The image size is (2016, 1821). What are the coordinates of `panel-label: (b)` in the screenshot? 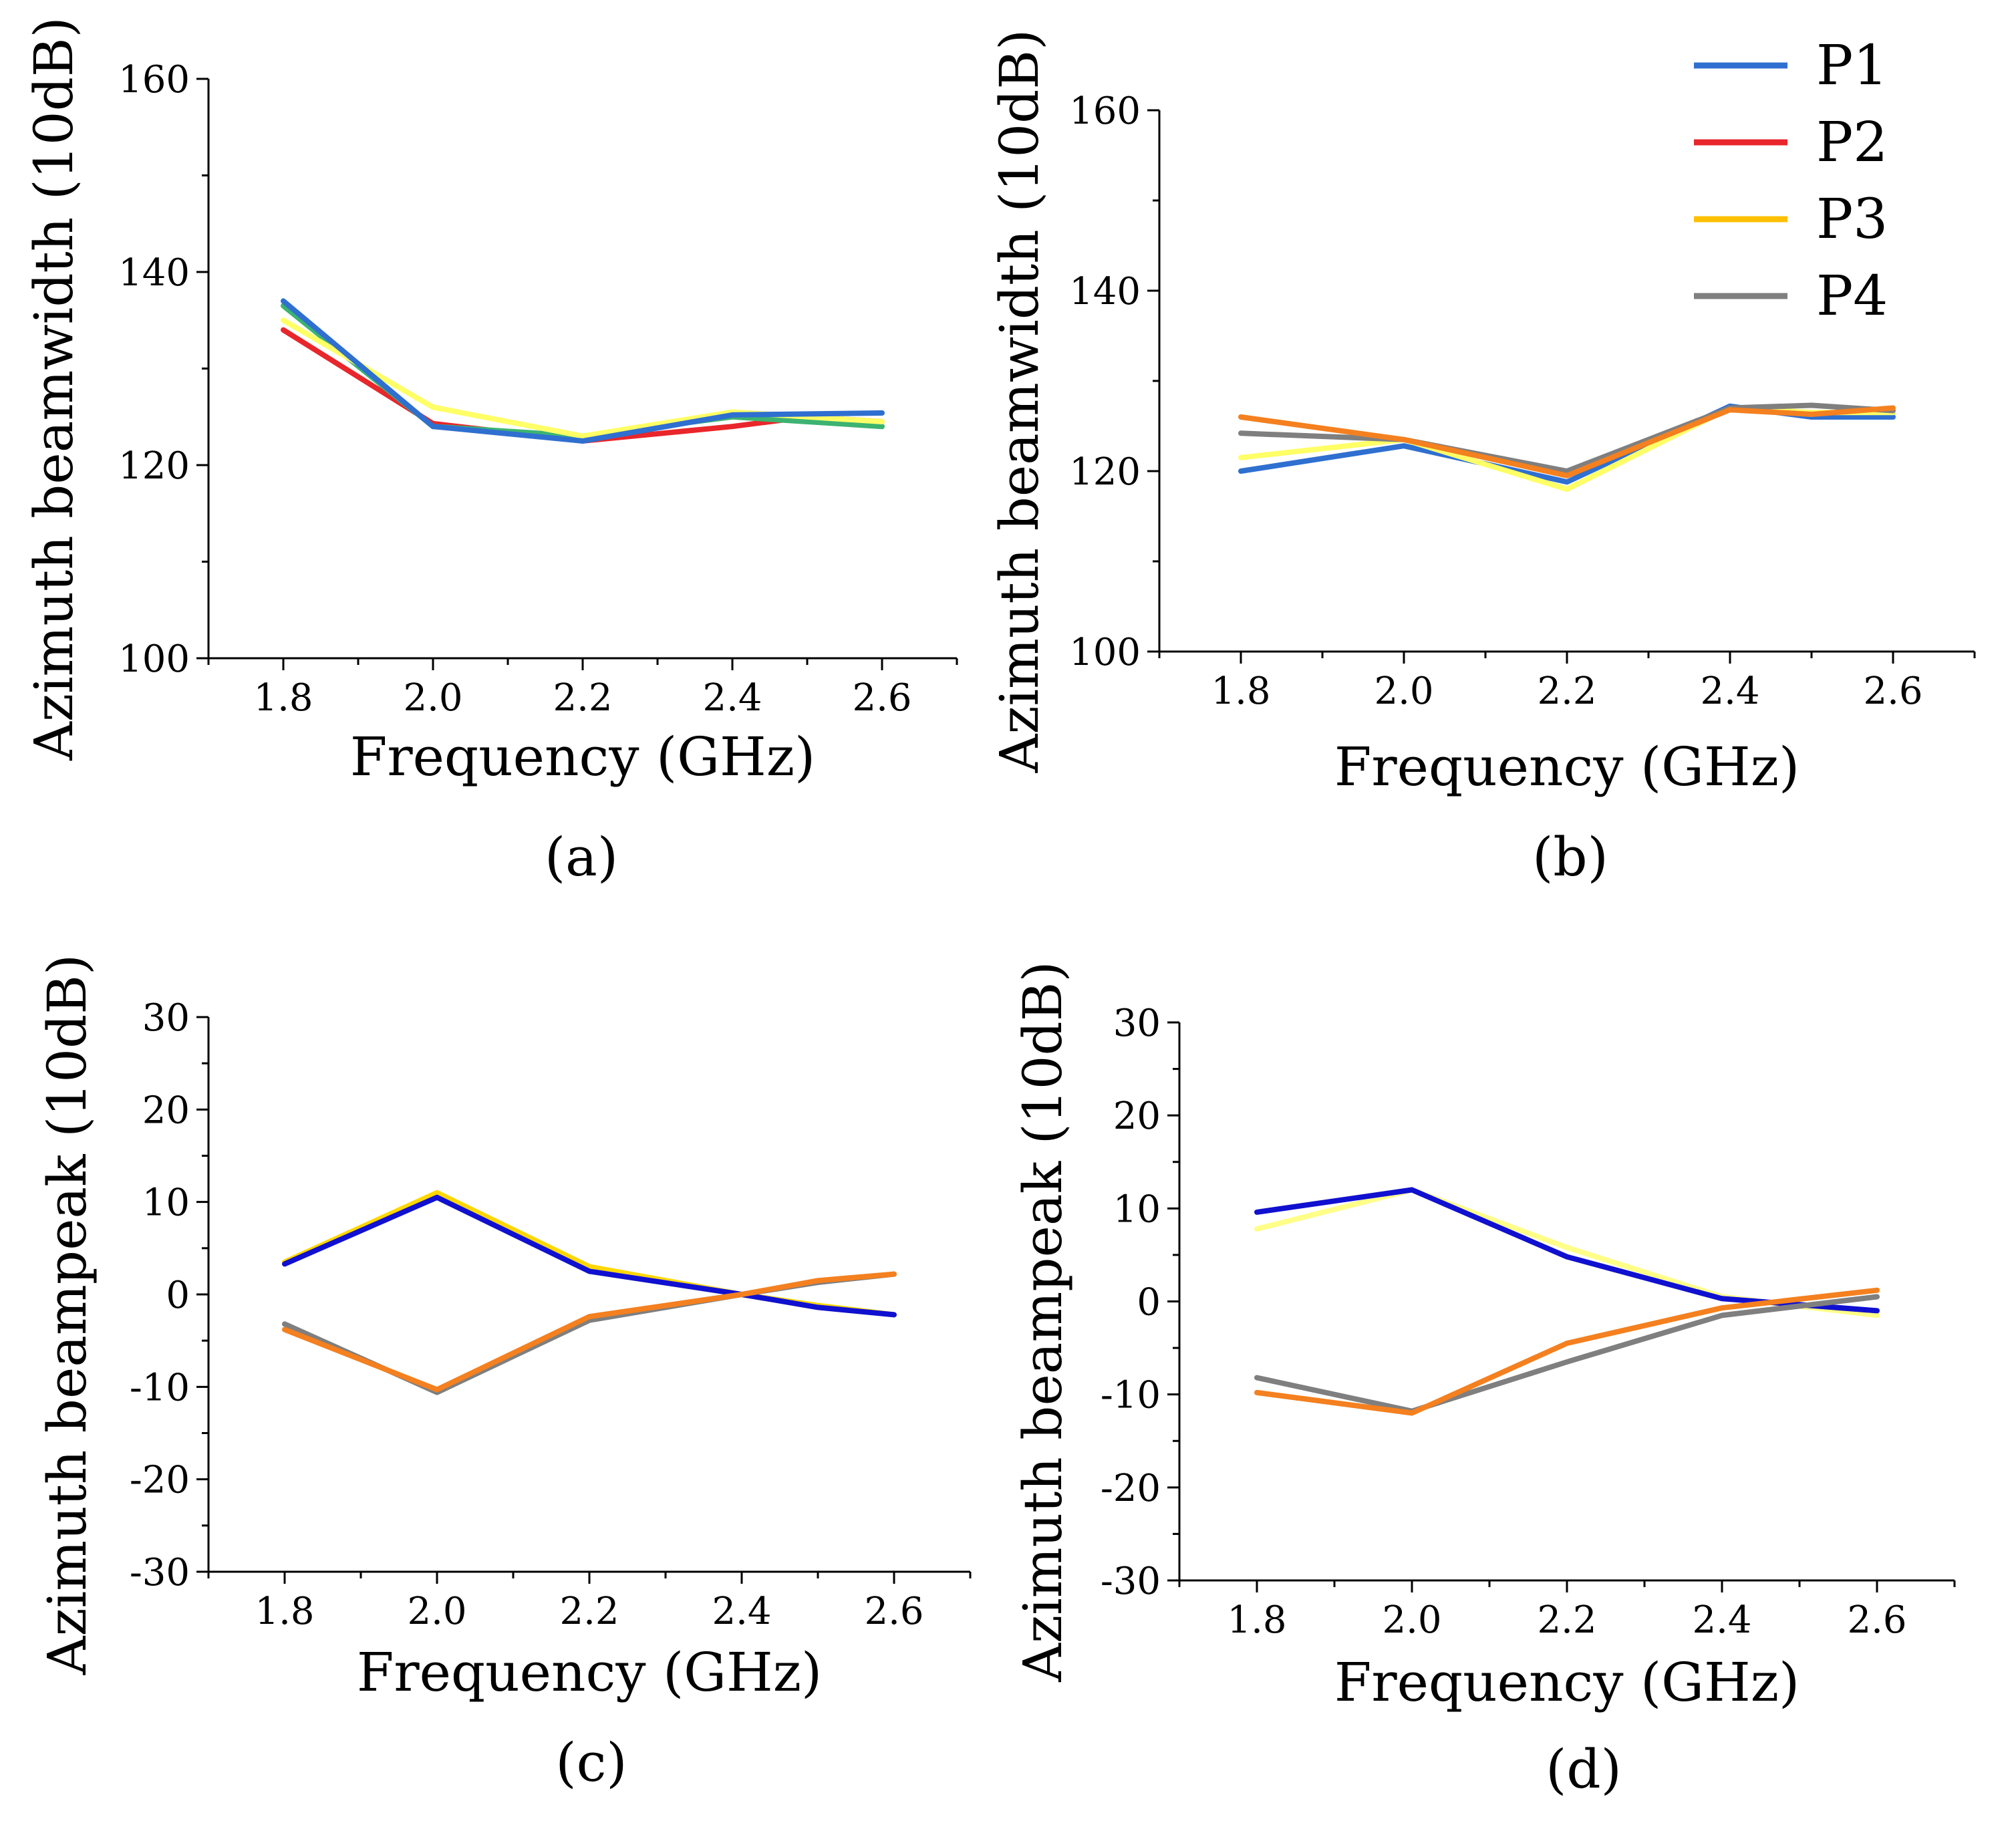 It's located at (1570, 857).